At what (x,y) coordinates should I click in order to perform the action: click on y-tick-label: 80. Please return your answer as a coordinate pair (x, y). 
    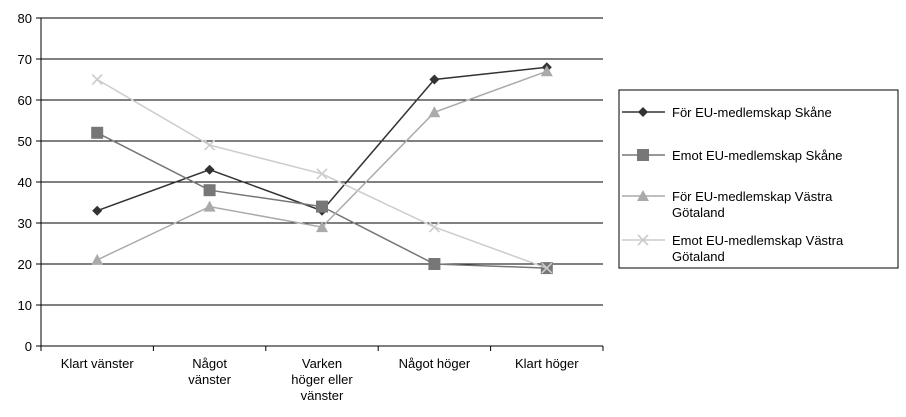
    Looking at the image, I should click on (25, 18).